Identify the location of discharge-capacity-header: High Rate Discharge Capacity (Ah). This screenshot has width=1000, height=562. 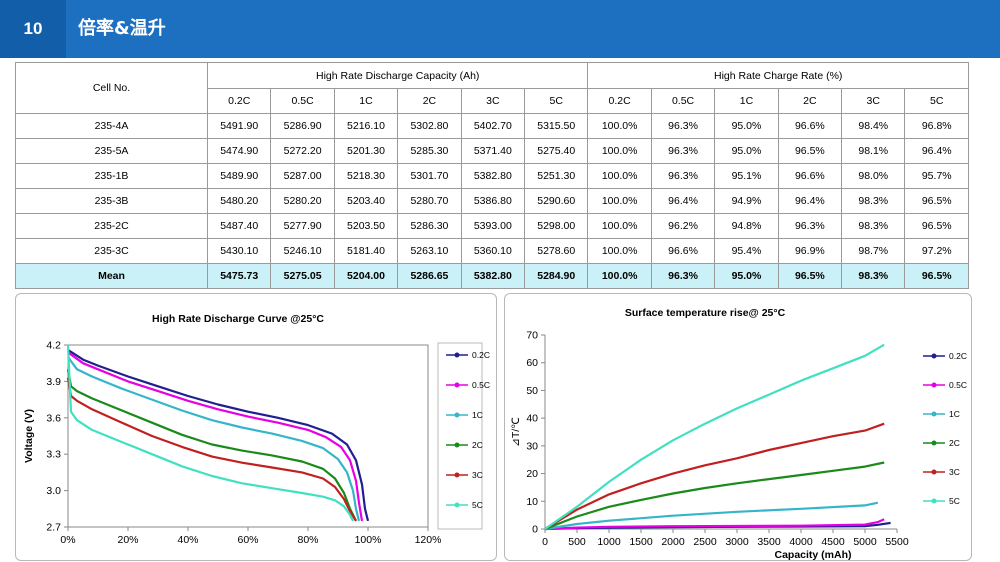
(397, 75).